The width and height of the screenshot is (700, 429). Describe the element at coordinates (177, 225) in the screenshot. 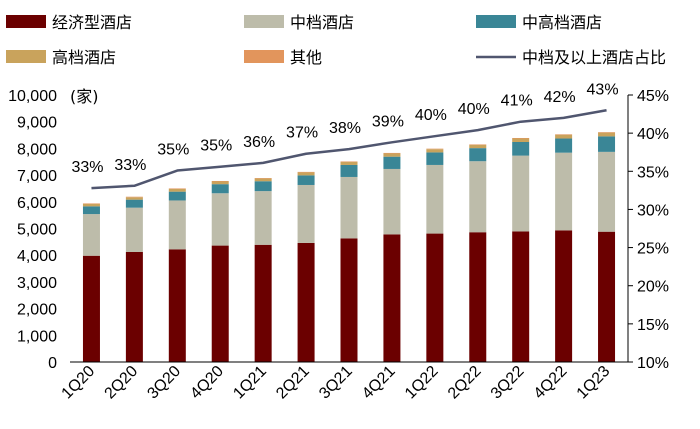

I see `bar-midscale-3Q20` at that location.